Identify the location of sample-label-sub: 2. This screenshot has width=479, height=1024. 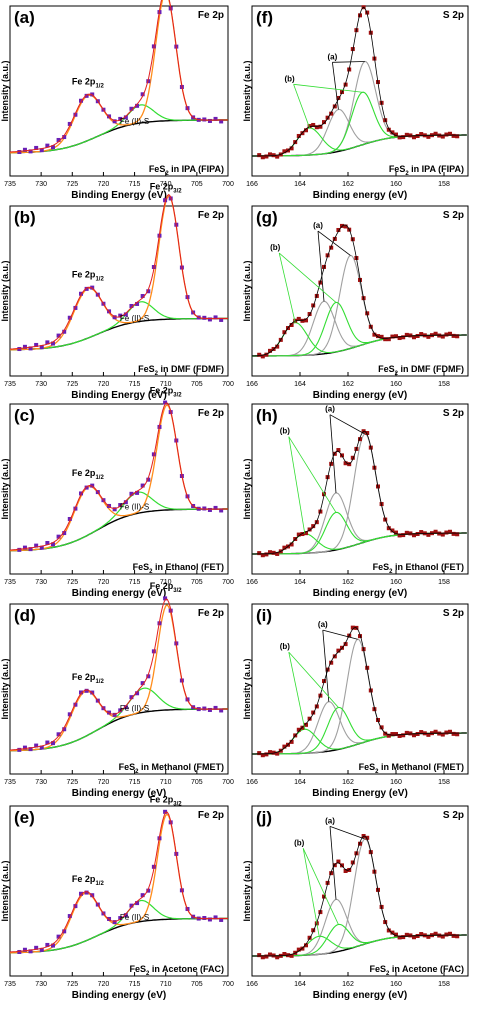
(397, 374).